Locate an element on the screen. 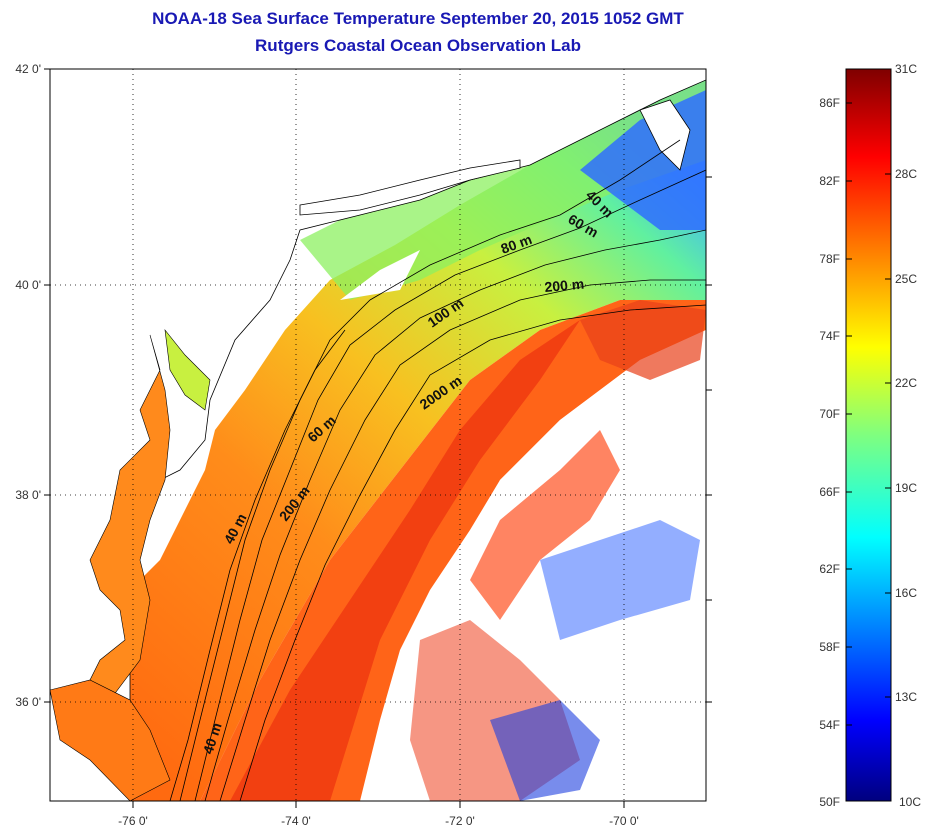  lat-label-40: 40 0' is located at coordinates (28, 285).